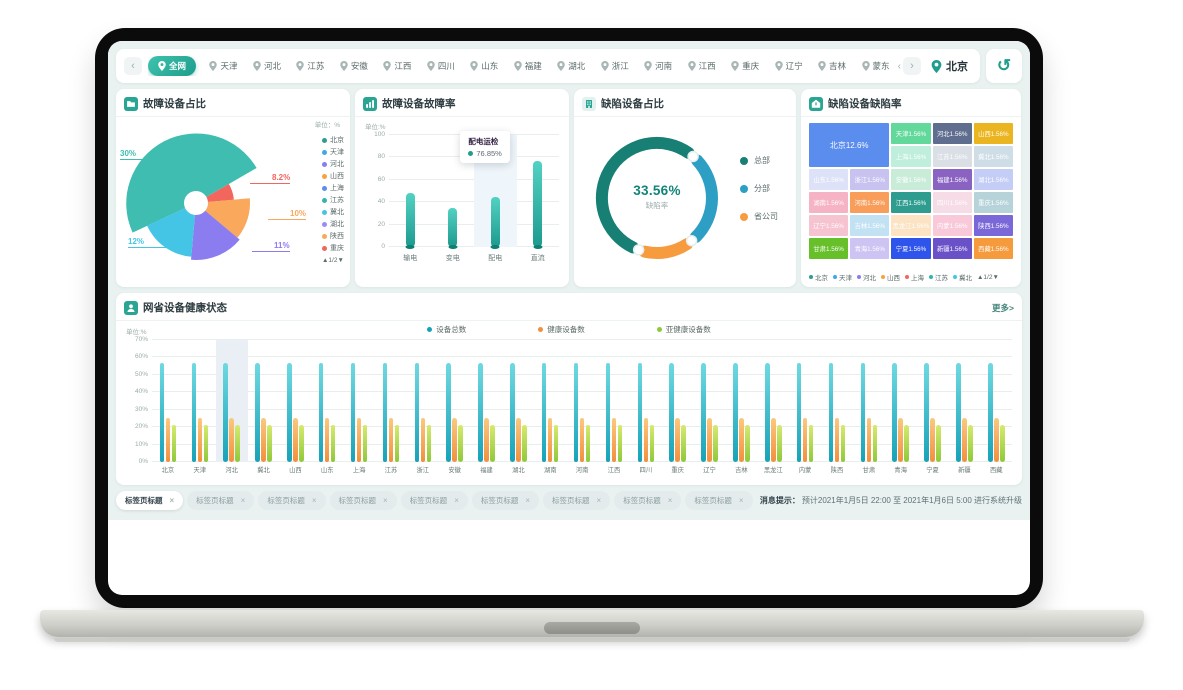 The image size is (1183, 690). I want to click on gauge-legend-item-1: 分部, so click(759, 188).